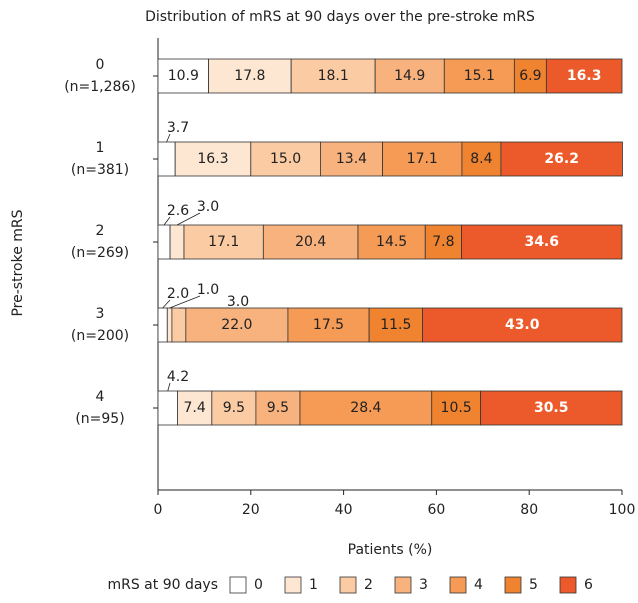  What do you see at coordinates (100, 336) in the screenshot?
I see `category-count: (n=200)` at bounding box center [100, 336].